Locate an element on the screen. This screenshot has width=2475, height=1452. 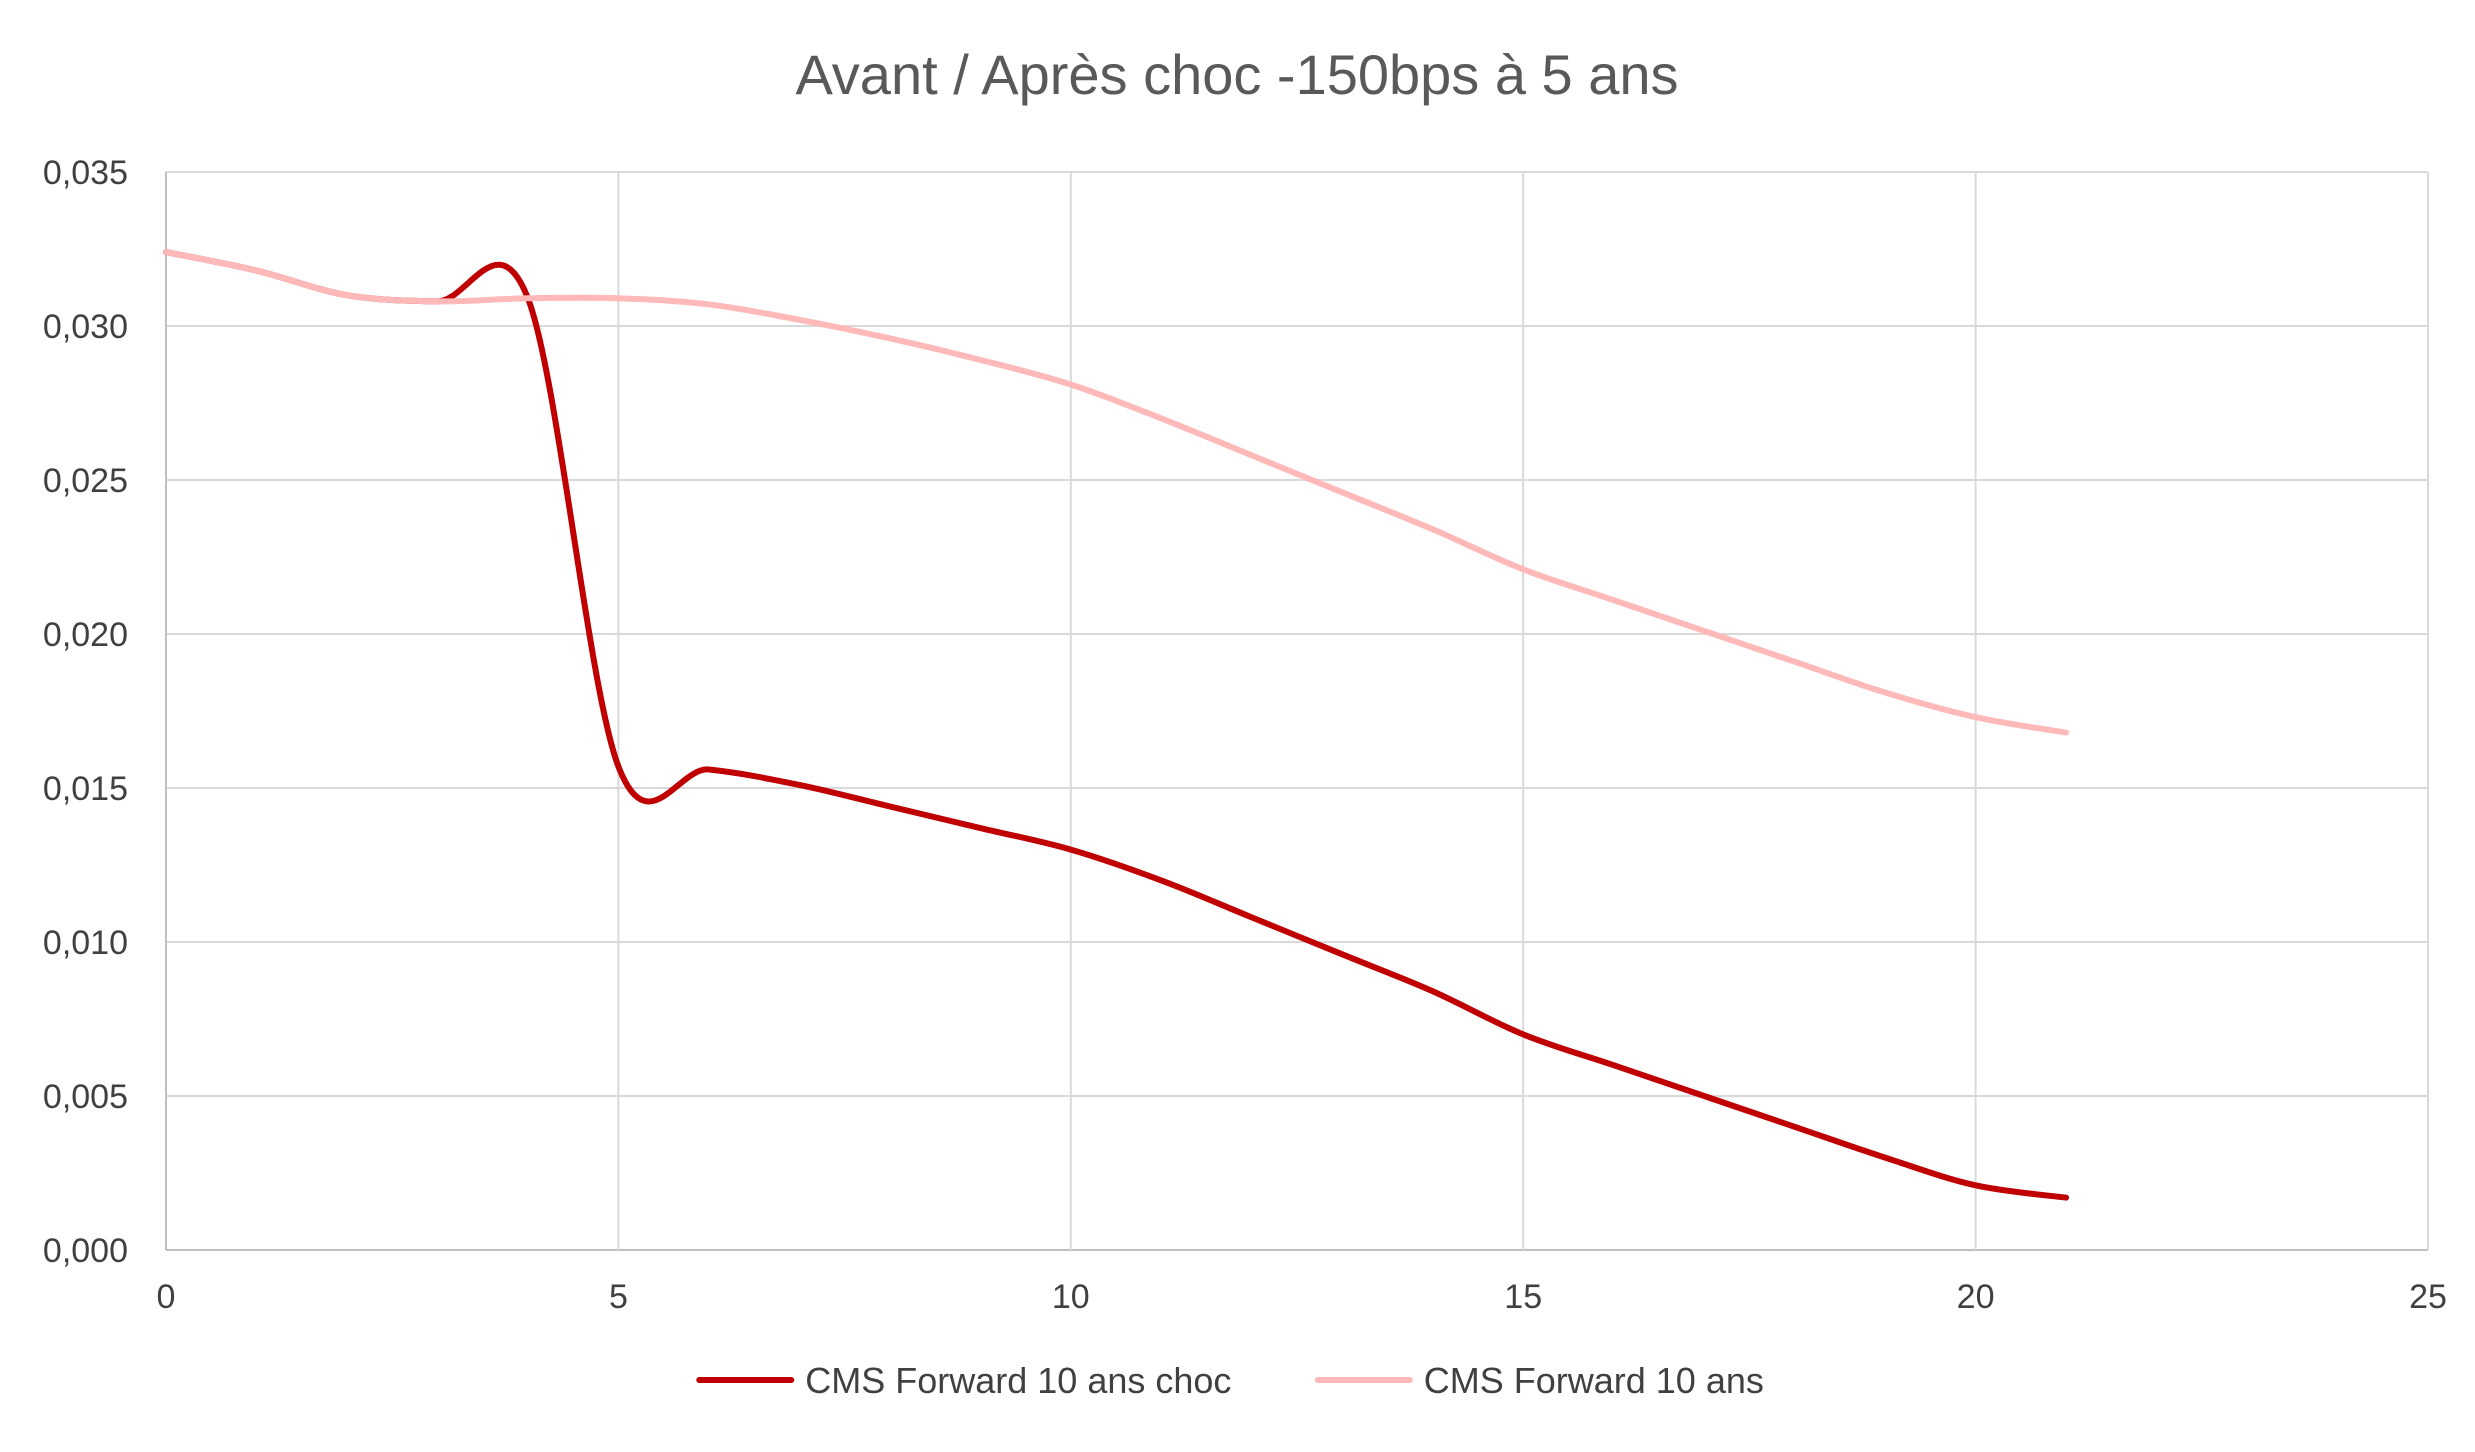
legend-item: CMS Forward 10 ans choc is located at coordinates (963, 1380).